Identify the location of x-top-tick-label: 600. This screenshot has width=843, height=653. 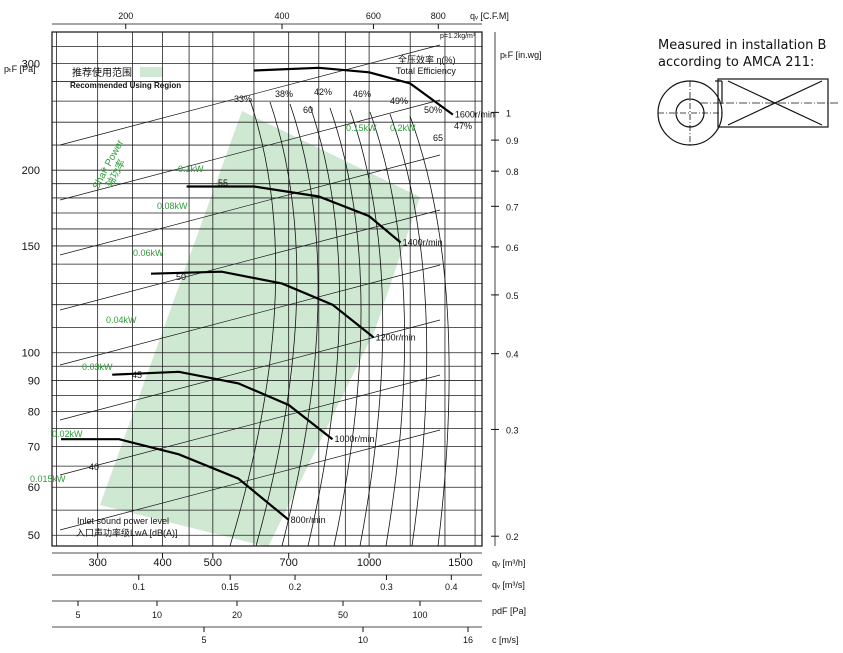
(373, 16).